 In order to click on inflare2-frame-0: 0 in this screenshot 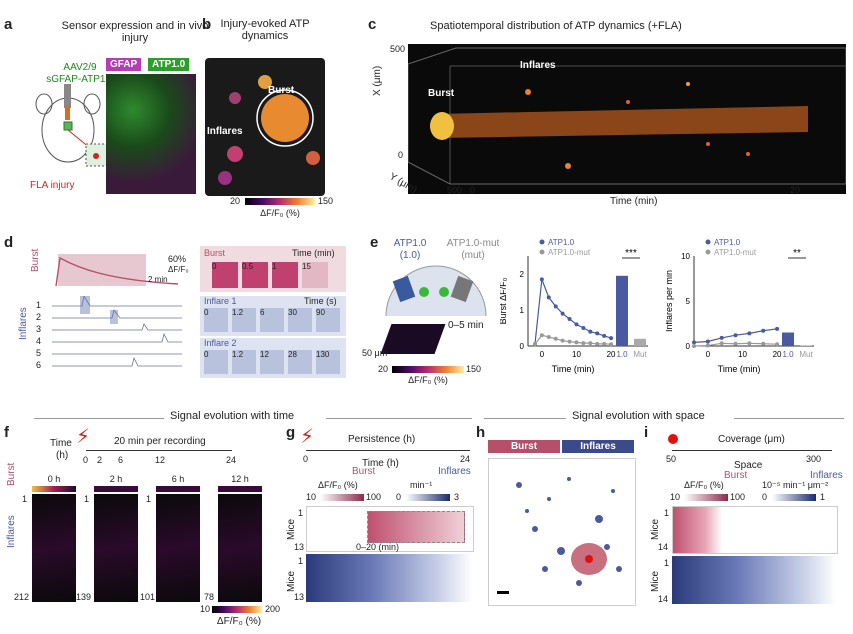, I will do `click(216, 362)`.